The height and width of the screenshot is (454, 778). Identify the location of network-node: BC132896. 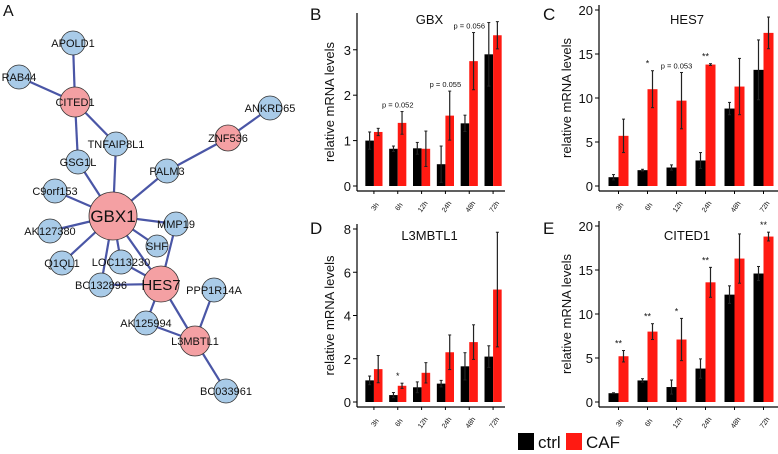
(101, 285).